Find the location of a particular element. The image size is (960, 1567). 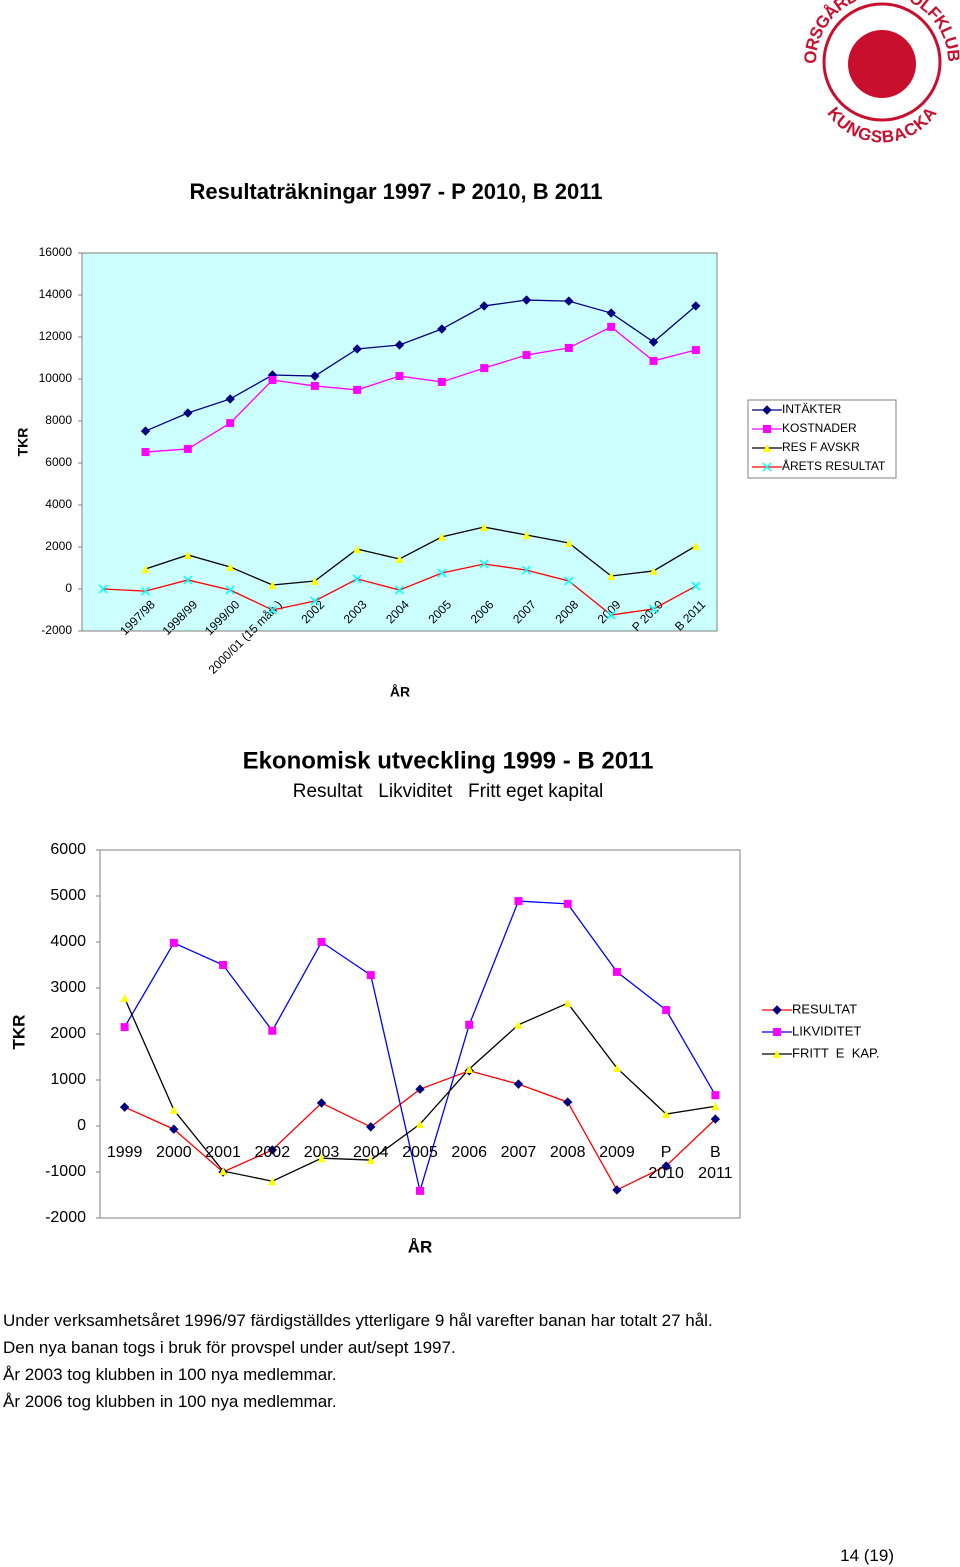

x-tick-label: 2002 is located at coordinates (272, 1152).